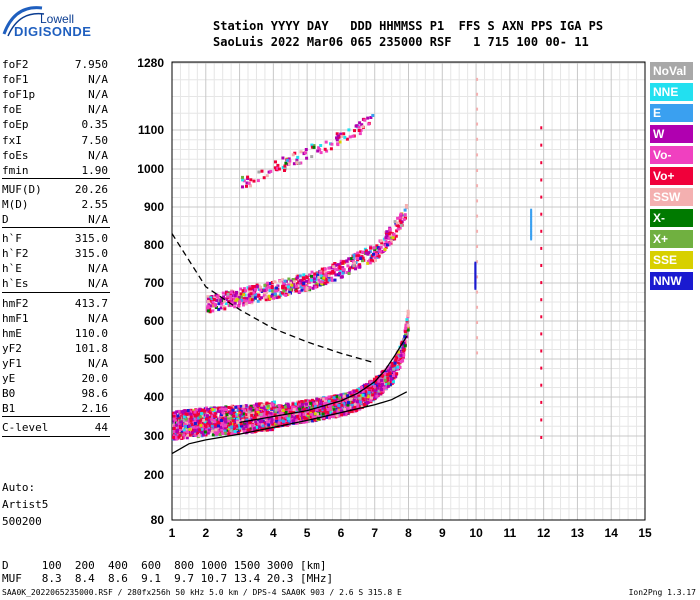 The height and width of the screenshot is (600, 700). What do you see at coordinates (15, 170) in the screenshot?
I see `param-label: fmin` at bounding box center [15, 170].